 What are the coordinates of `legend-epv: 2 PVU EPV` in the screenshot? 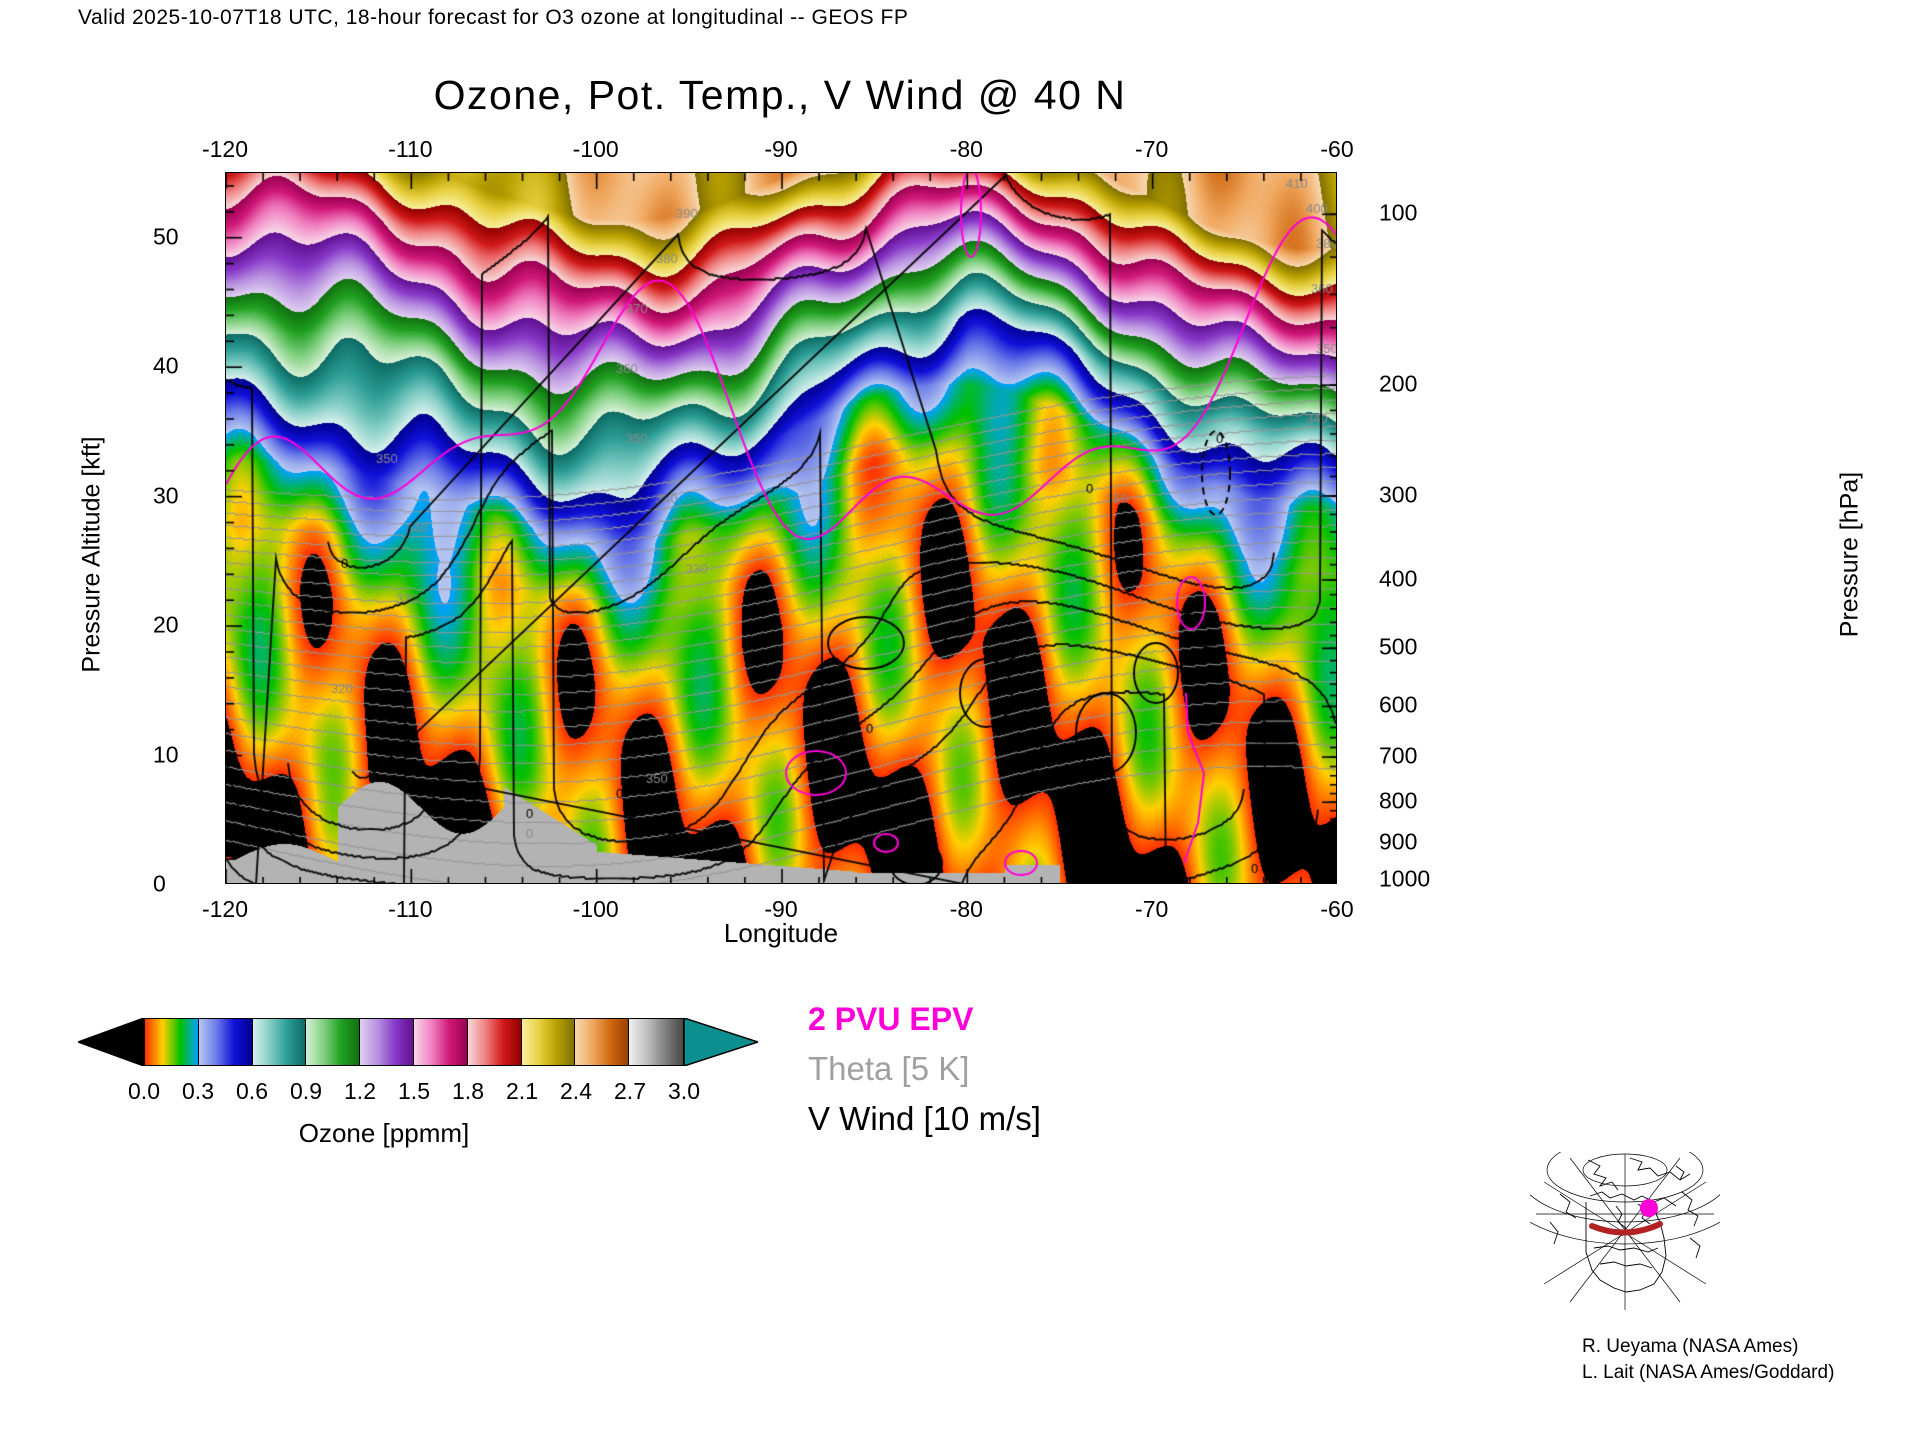 It's located at (891, 1019).